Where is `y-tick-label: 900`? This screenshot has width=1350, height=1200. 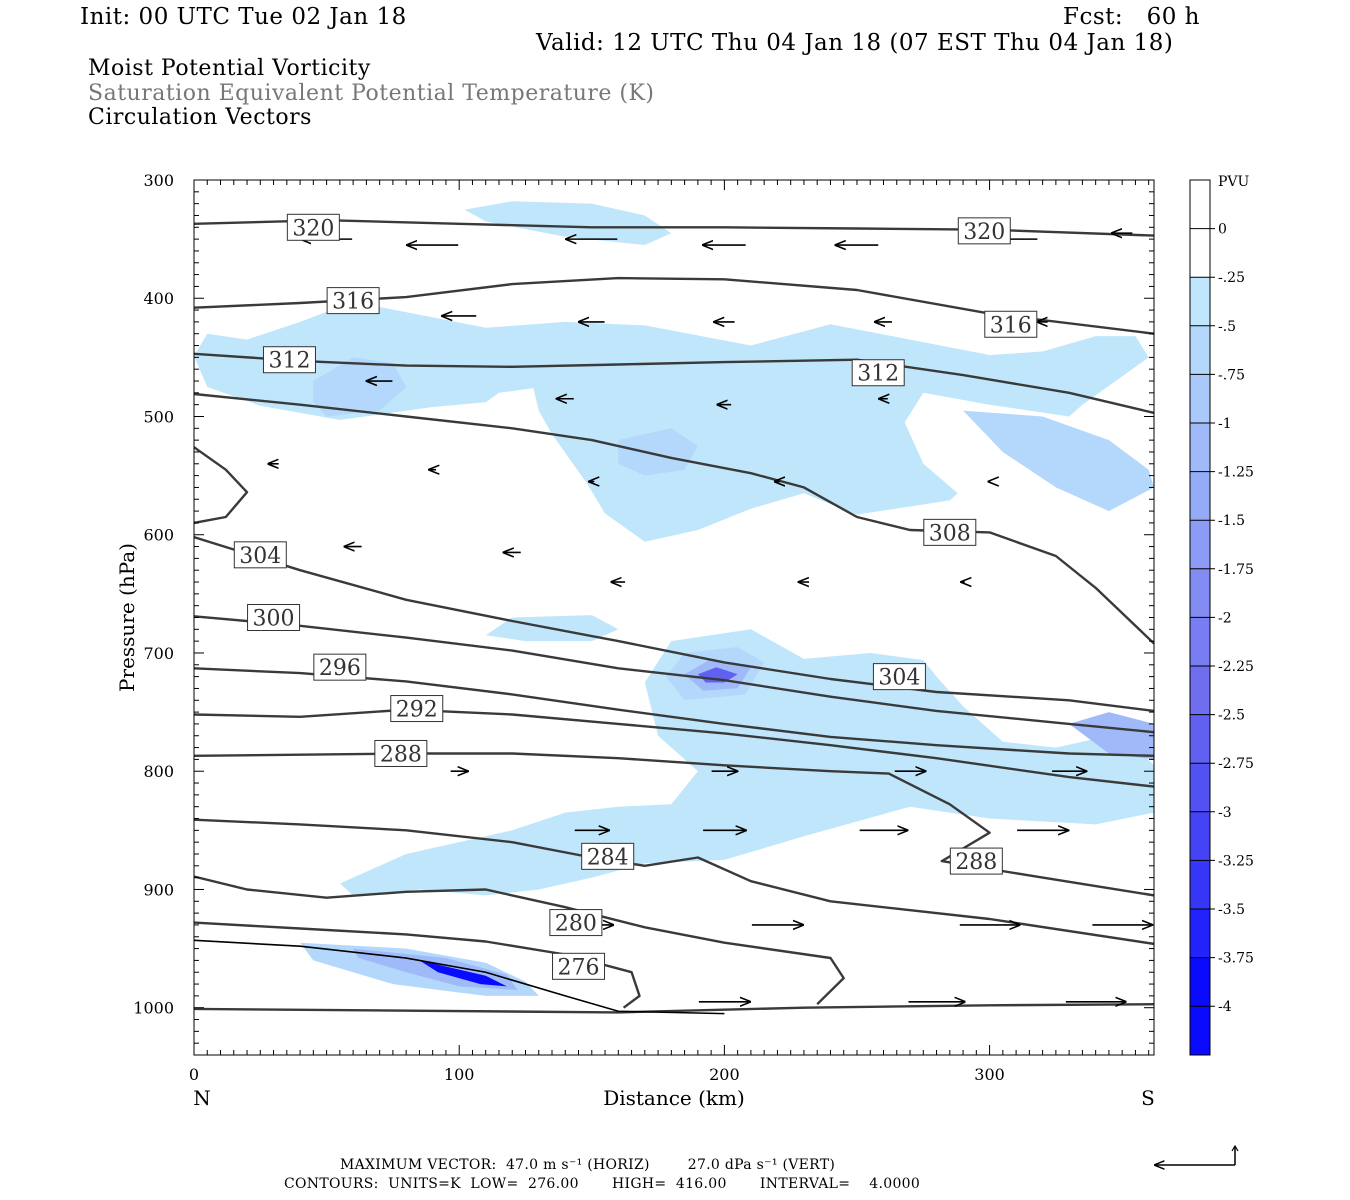
y-tick-label: 900 is located at coordinates (158, 889).